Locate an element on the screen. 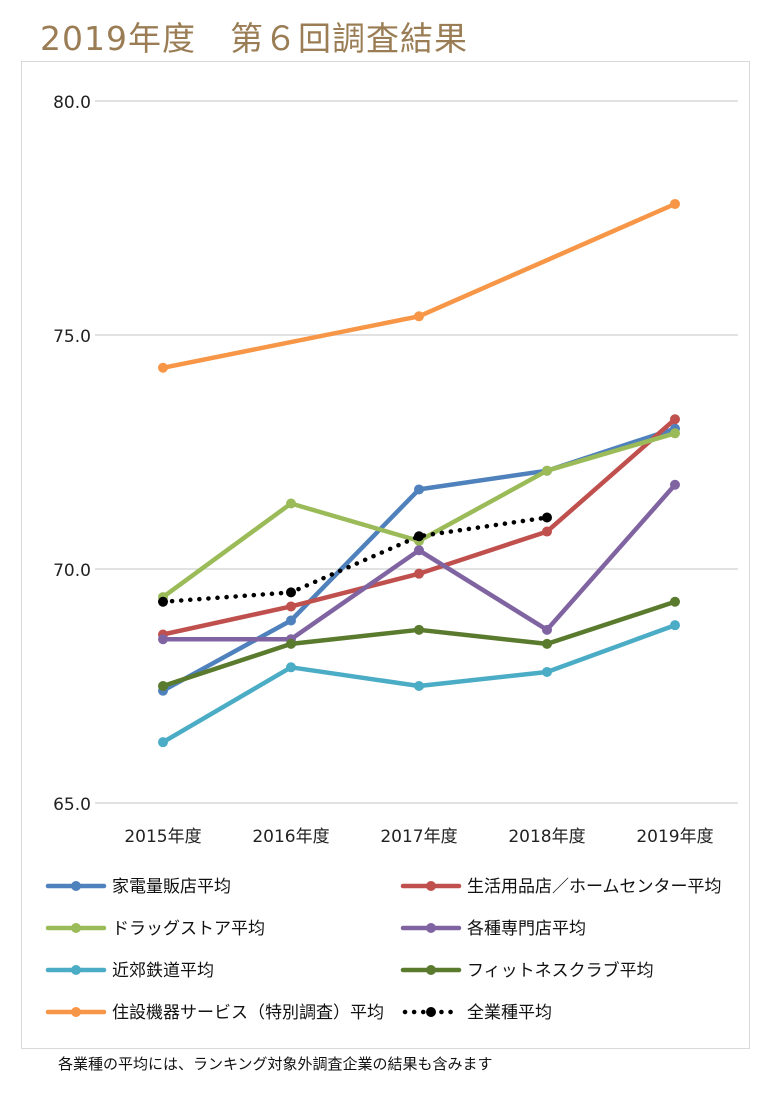 This screenshot has height=1098, width=774. x-tick-label: 2017年度 is located at coordinates (418, 837).